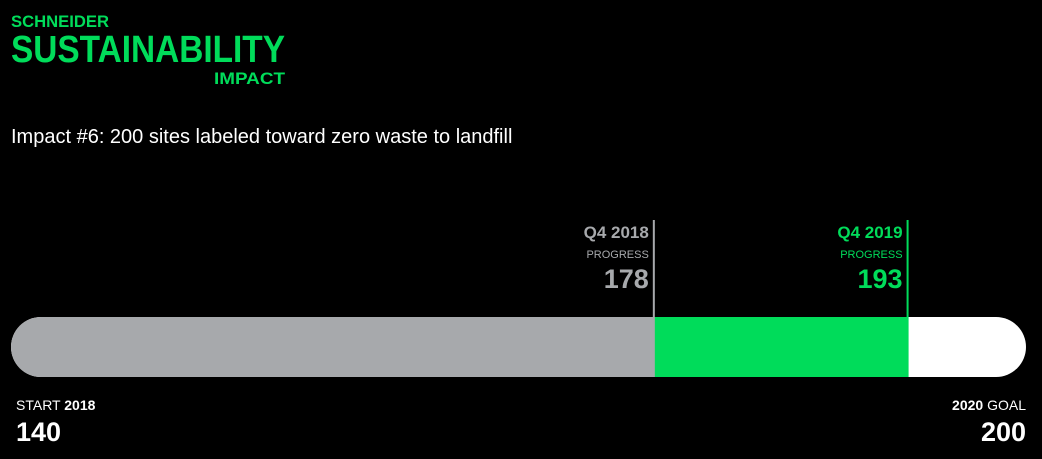 Image resolution: width=1042 pixels, height=459 pixels. Describe the element at coordinates (869, 232) in the screenshot. I see `milestone-period: Q4 2019` at that location.